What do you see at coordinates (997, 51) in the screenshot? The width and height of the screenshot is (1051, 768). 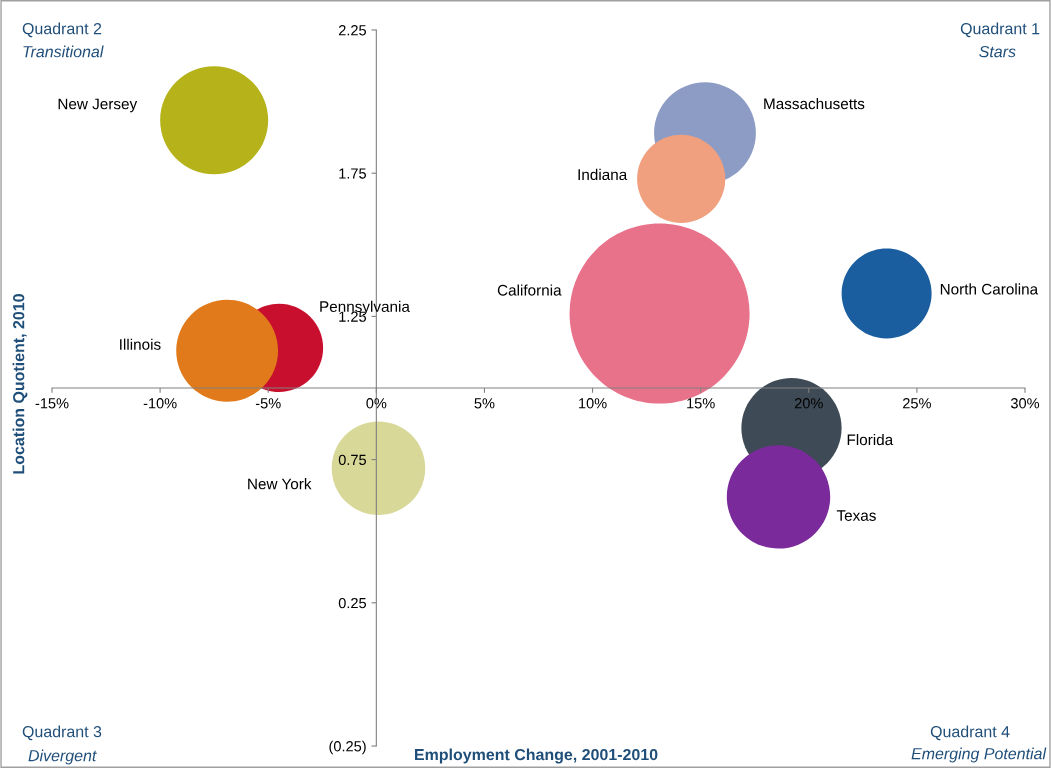 I see `annotation: Stars` at bounding box center [997, 51].